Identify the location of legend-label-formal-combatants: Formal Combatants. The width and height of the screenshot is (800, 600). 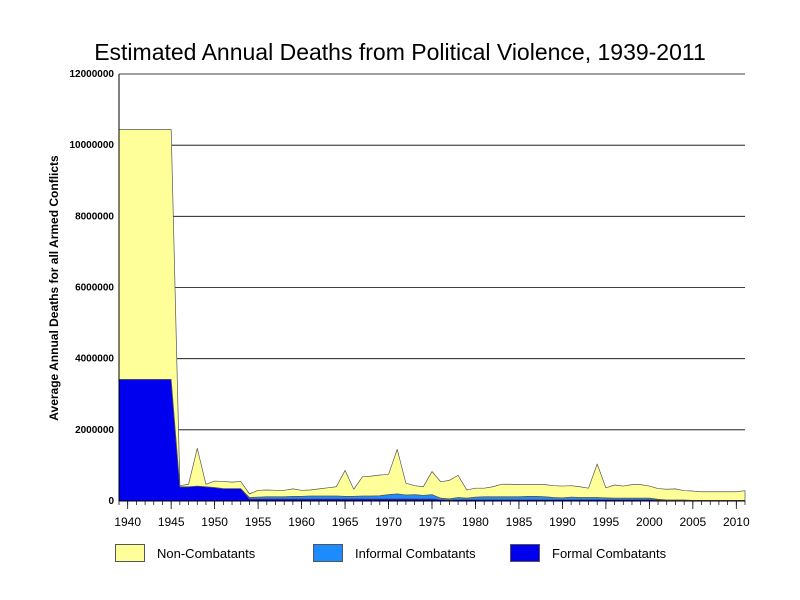
(609, 553).